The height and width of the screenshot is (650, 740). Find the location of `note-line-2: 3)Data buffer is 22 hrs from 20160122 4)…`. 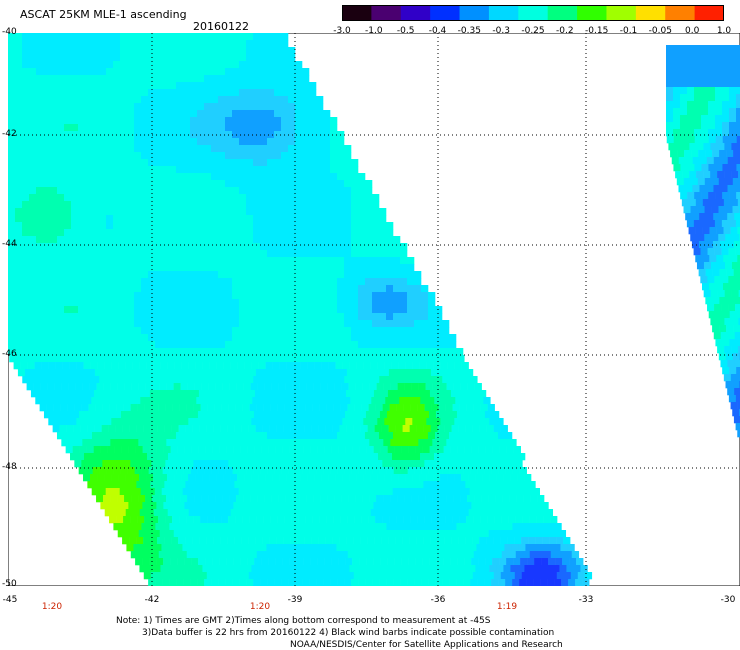

note-line-2: 3)Data buffer is 22 hrs from 20160122 4)… is located at coordinates (348, 633).